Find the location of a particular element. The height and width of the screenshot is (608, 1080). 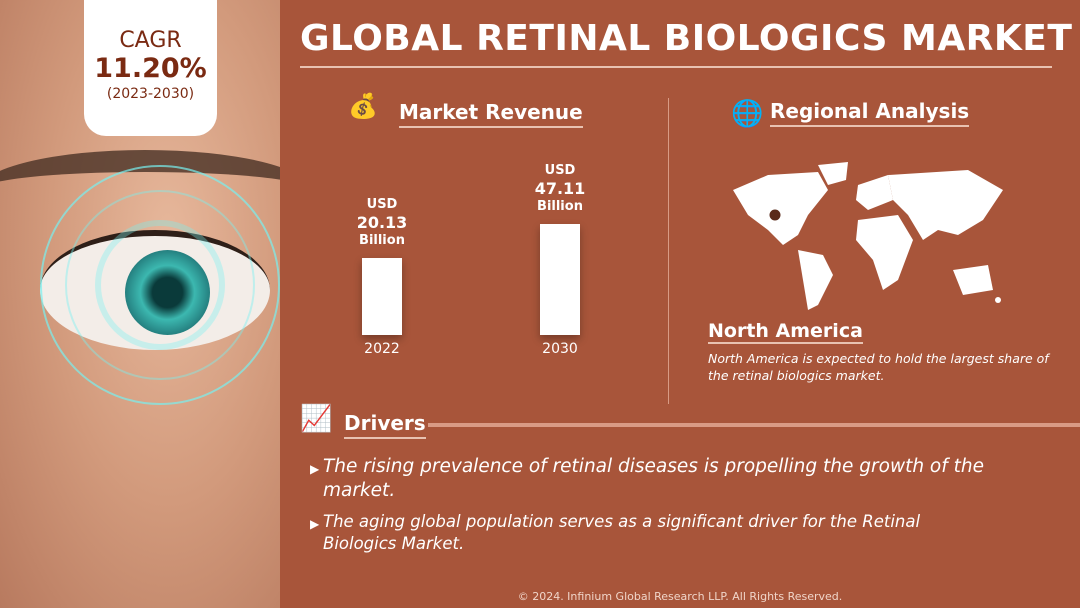

money-bag-icon: 💰 is located at coordinates (363, 106).